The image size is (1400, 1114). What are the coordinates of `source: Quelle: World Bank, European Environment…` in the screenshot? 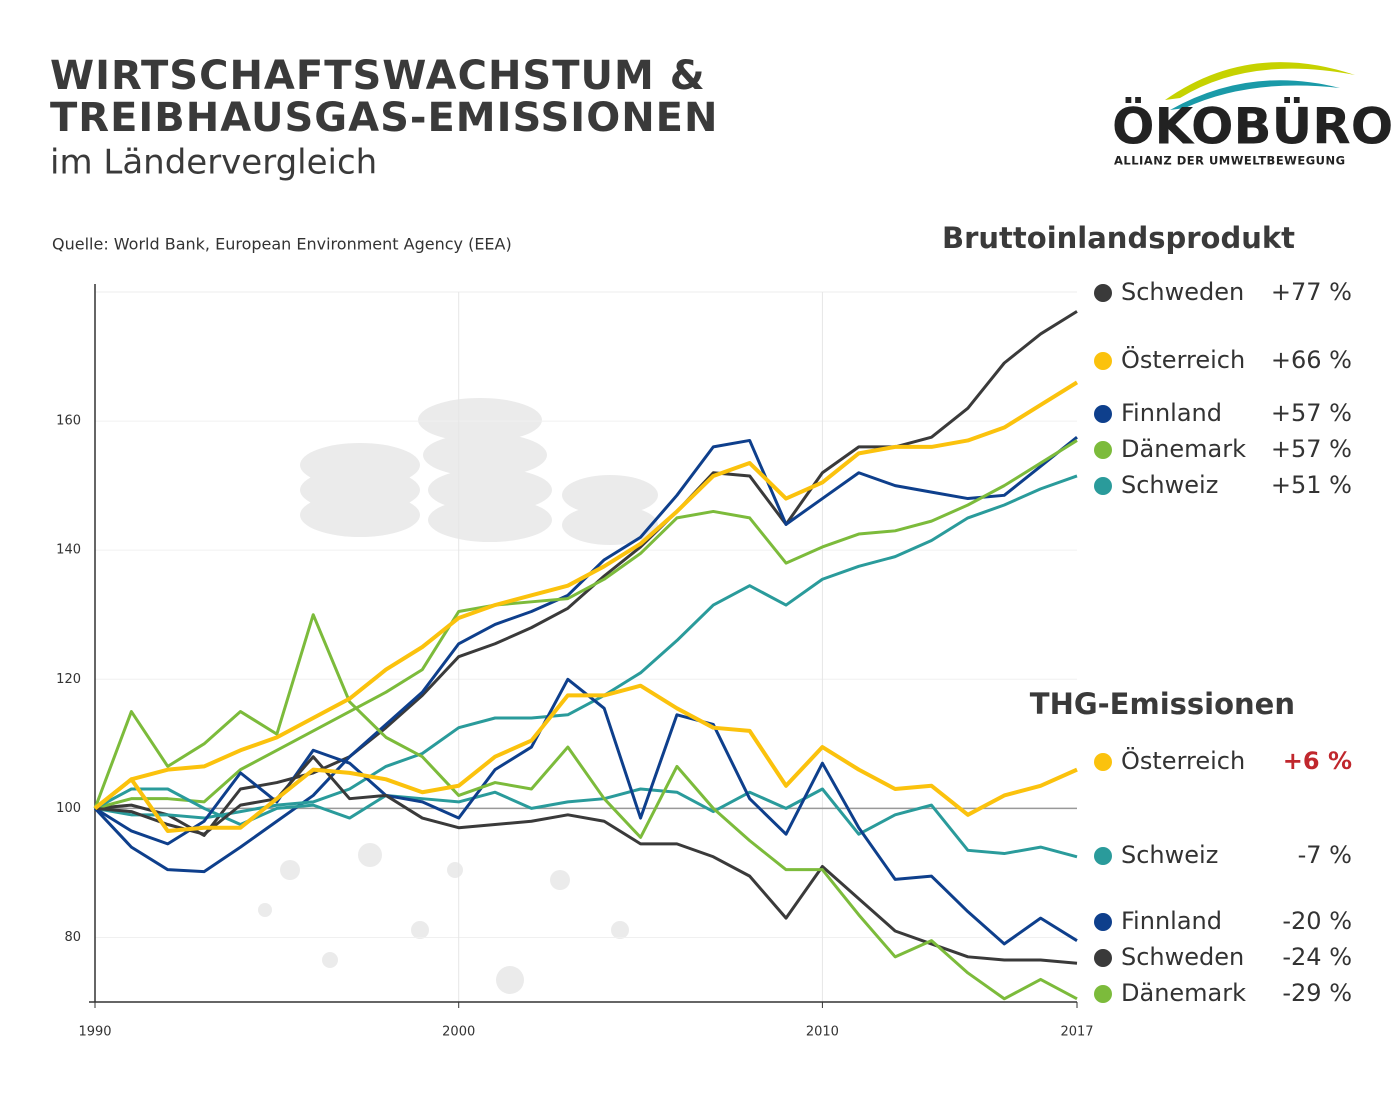 It's located at (282, 244).